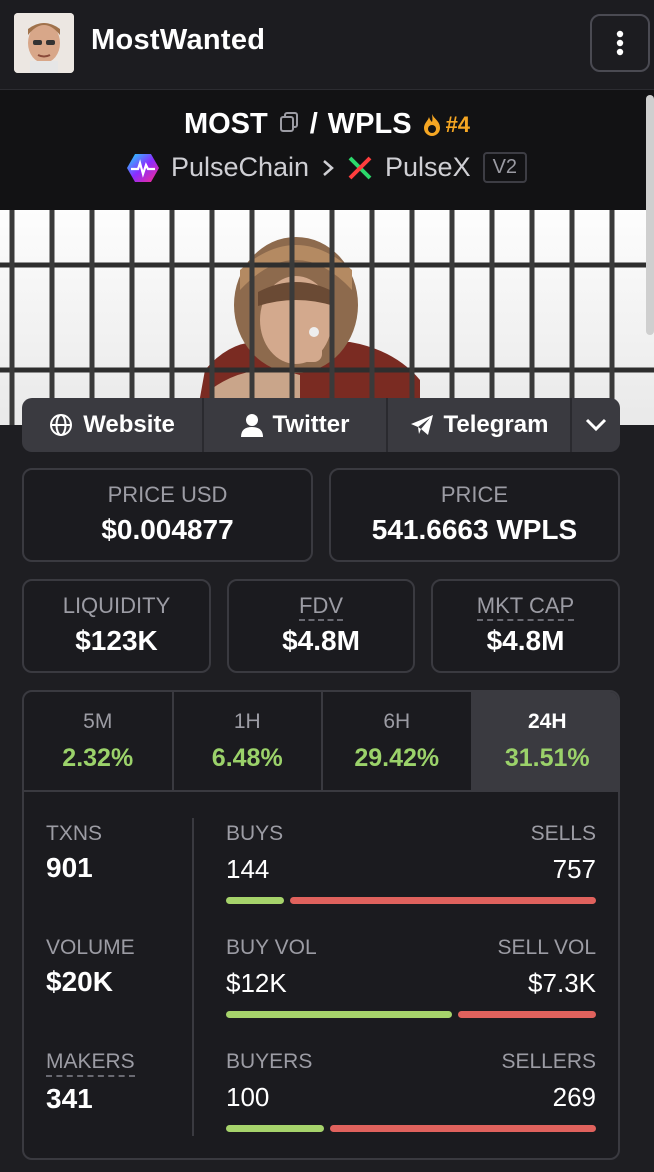 Image resolution: width=654 pixels, height=1172 pixels. I want to click on more-menu-button, so click(620, 43).